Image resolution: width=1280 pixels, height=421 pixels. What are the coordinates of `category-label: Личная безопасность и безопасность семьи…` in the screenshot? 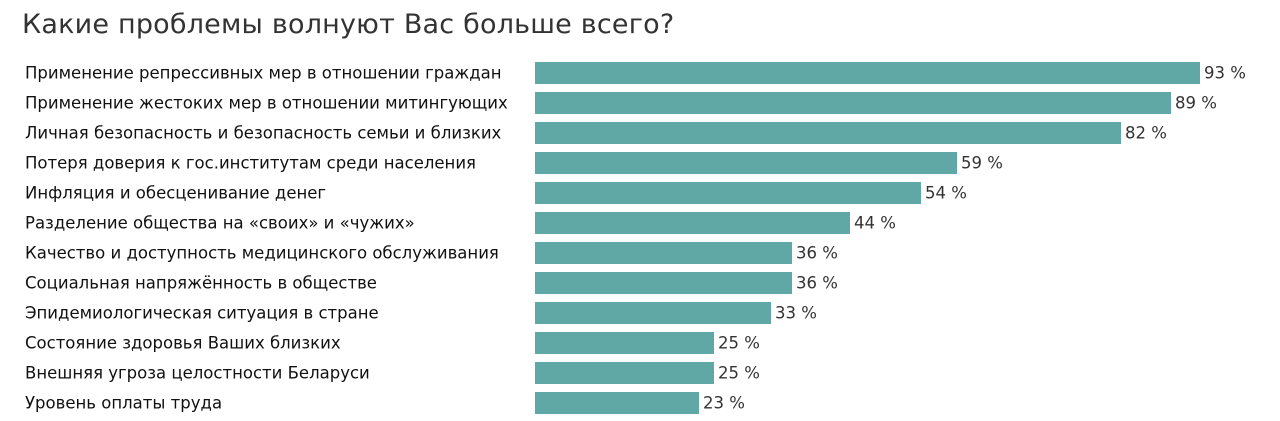 It's located at (263, 133).